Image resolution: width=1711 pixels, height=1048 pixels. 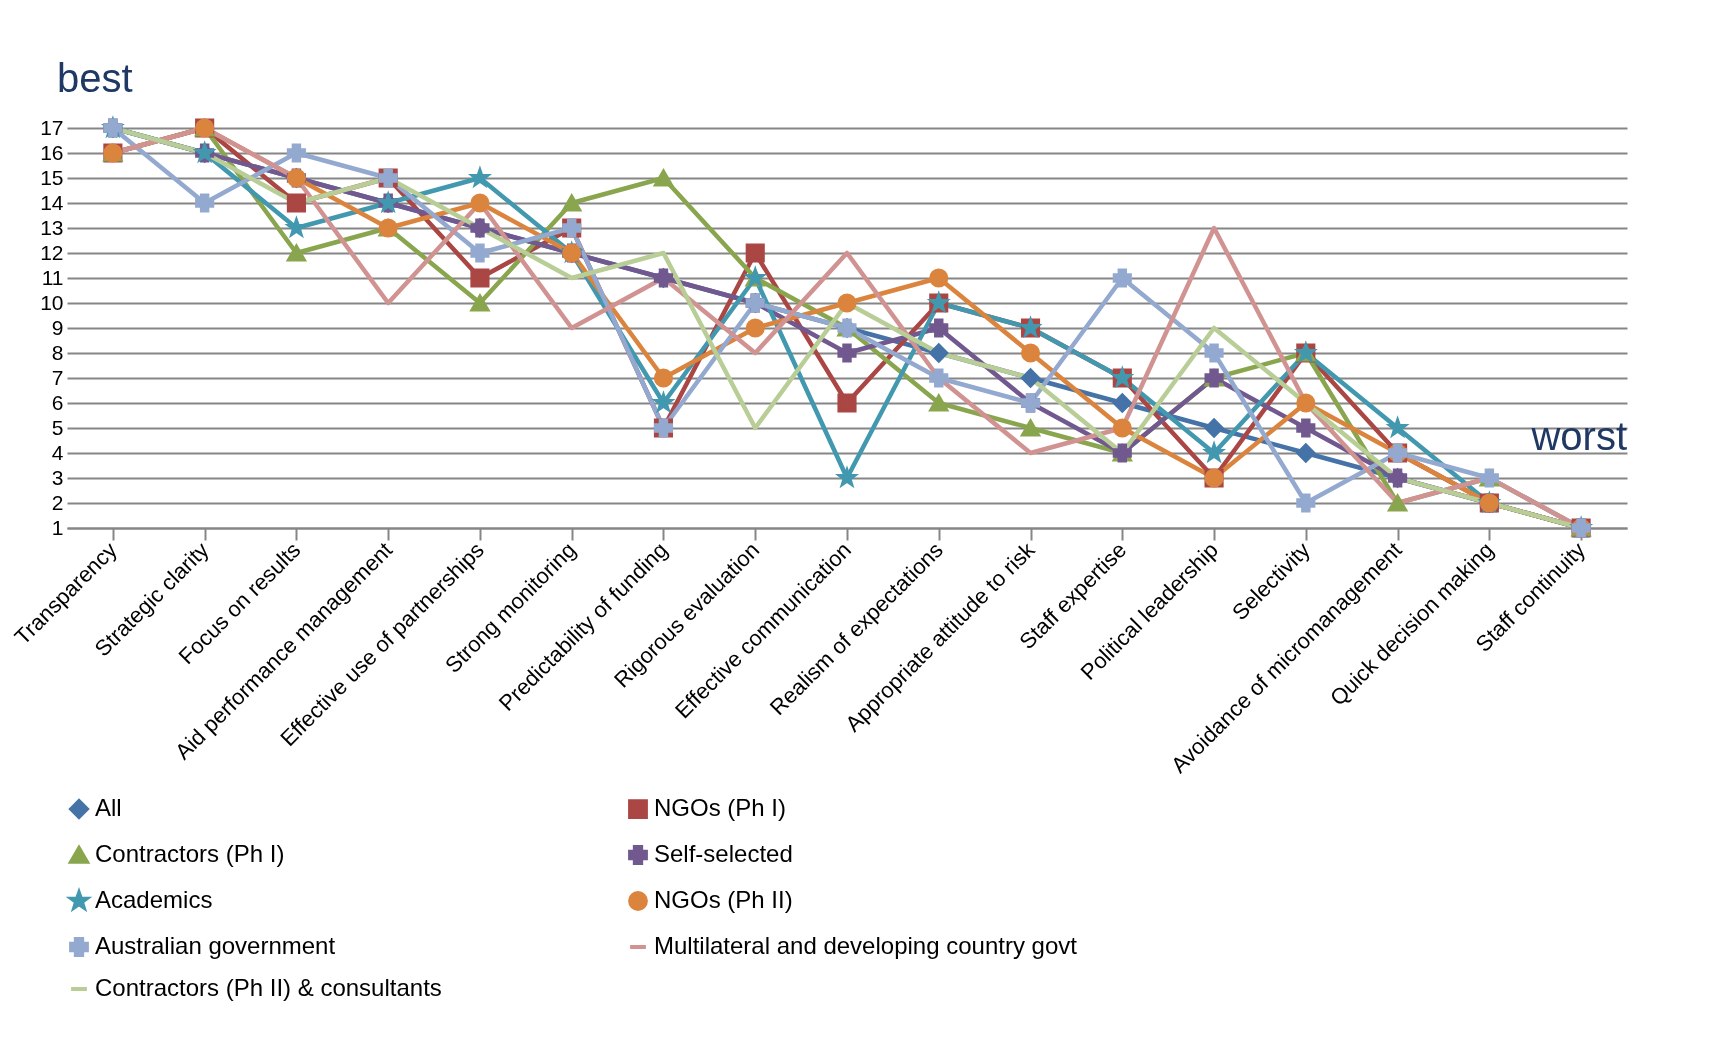 What do you see at coordinates (866, 945) in the screenshot?
I see `legend-label: Multilateral and developing country govt` at bounding box center [866, 945].